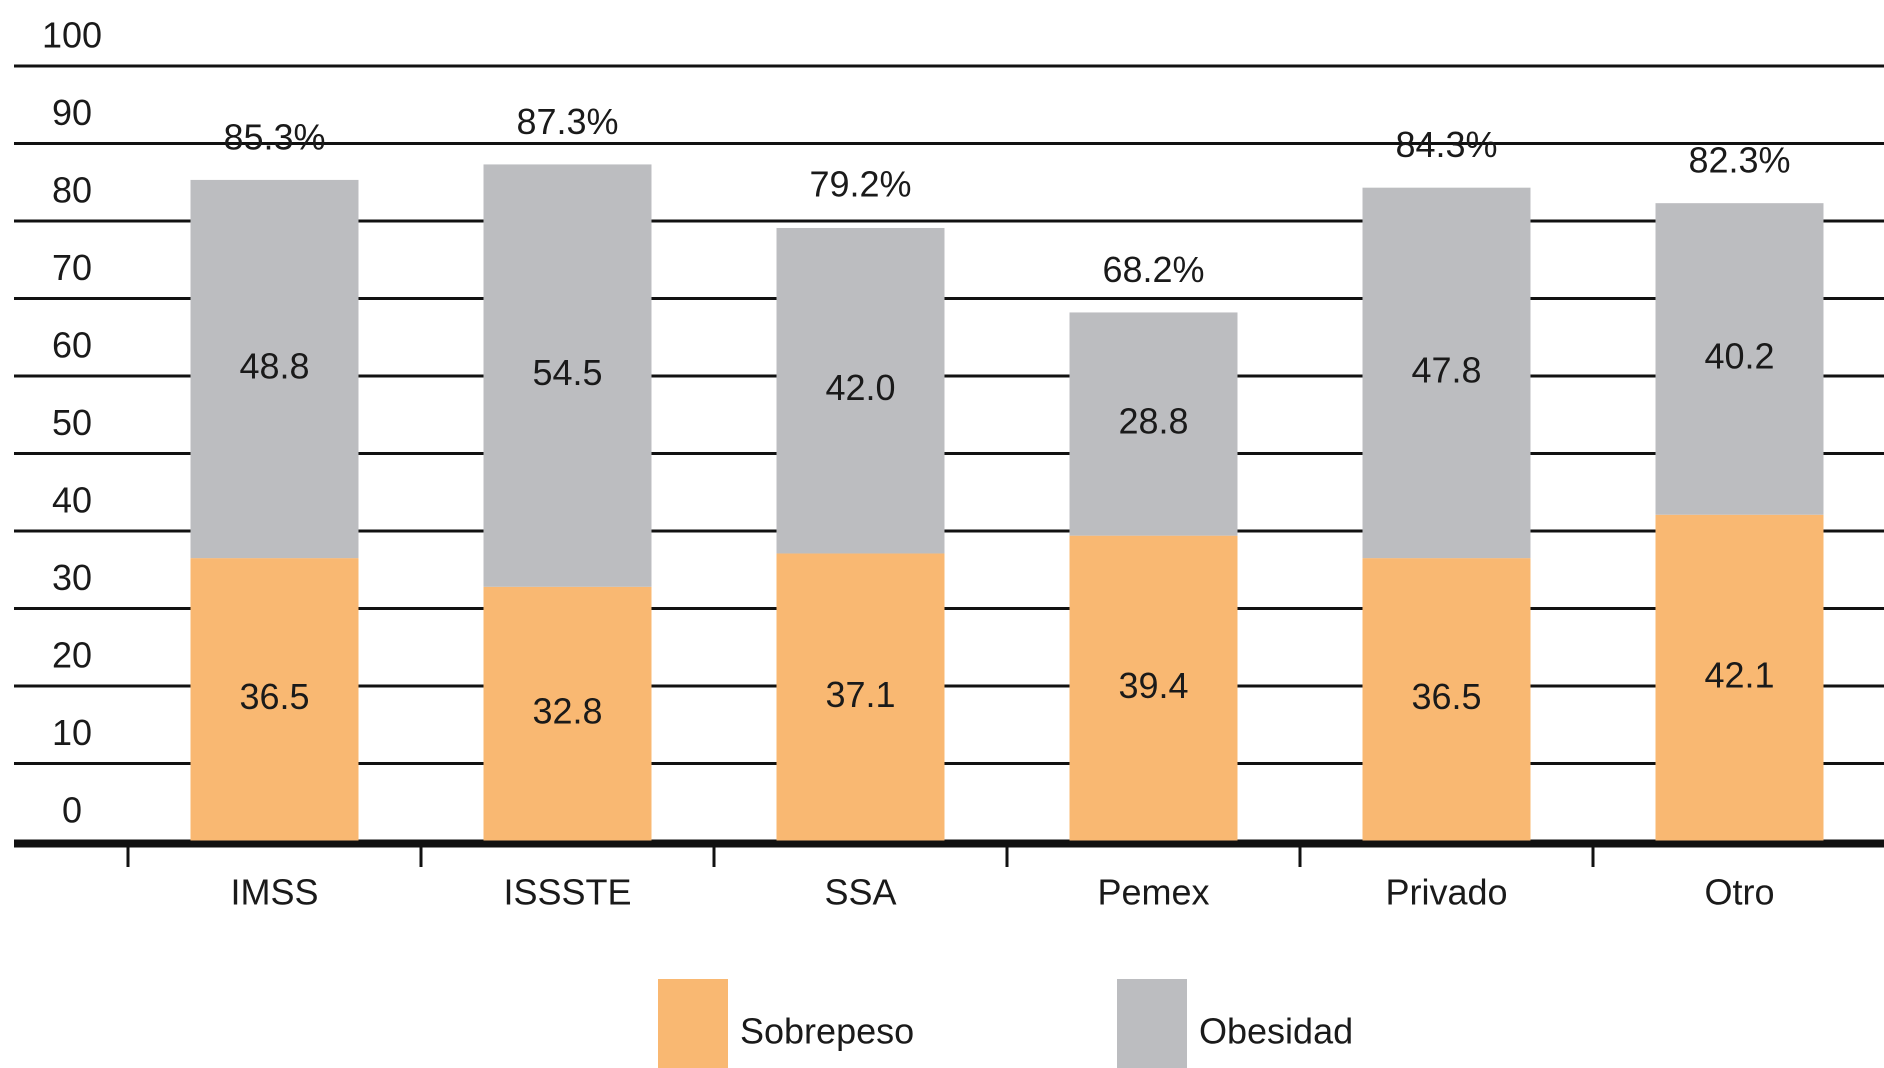 The image size is (1884, 1068). What do you see at coordinates (1276, 1031) in the screenshot?
I see `legend-label: Obesidad` at bounding box center [1276, 1031].